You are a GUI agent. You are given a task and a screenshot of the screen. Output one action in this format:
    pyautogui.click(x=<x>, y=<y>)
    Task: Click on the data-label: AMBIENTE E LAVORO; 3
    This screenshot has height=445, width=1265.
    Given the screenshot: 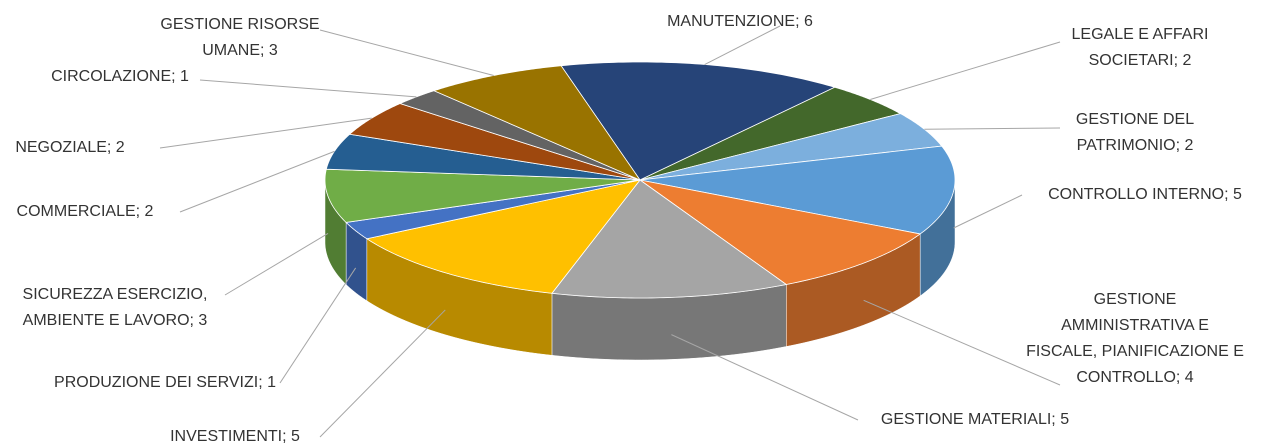 What is the action you would take?
    pyautogui.click(x=115, y=320)
    